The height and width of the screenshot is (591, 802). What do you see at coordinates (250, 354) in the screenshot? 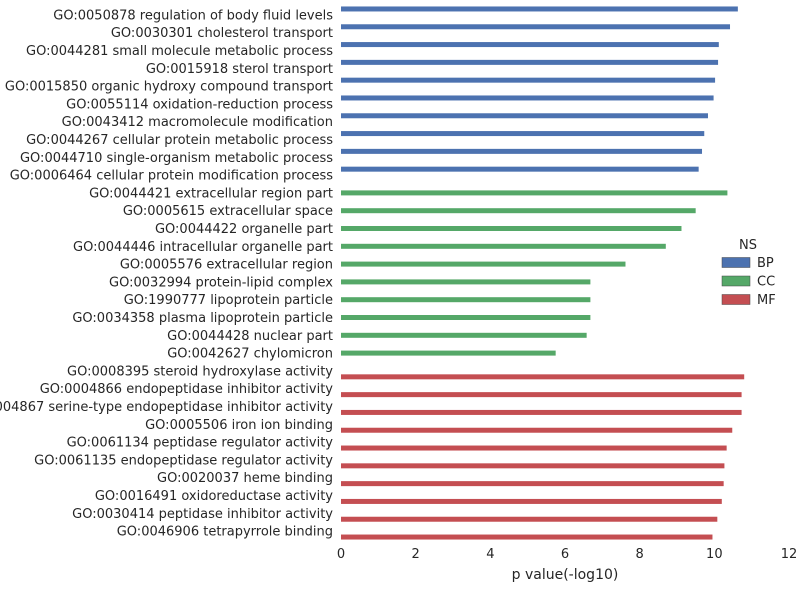
I see `category-label: GO:0042627 chylomicron` at bounding box center [250, 354].